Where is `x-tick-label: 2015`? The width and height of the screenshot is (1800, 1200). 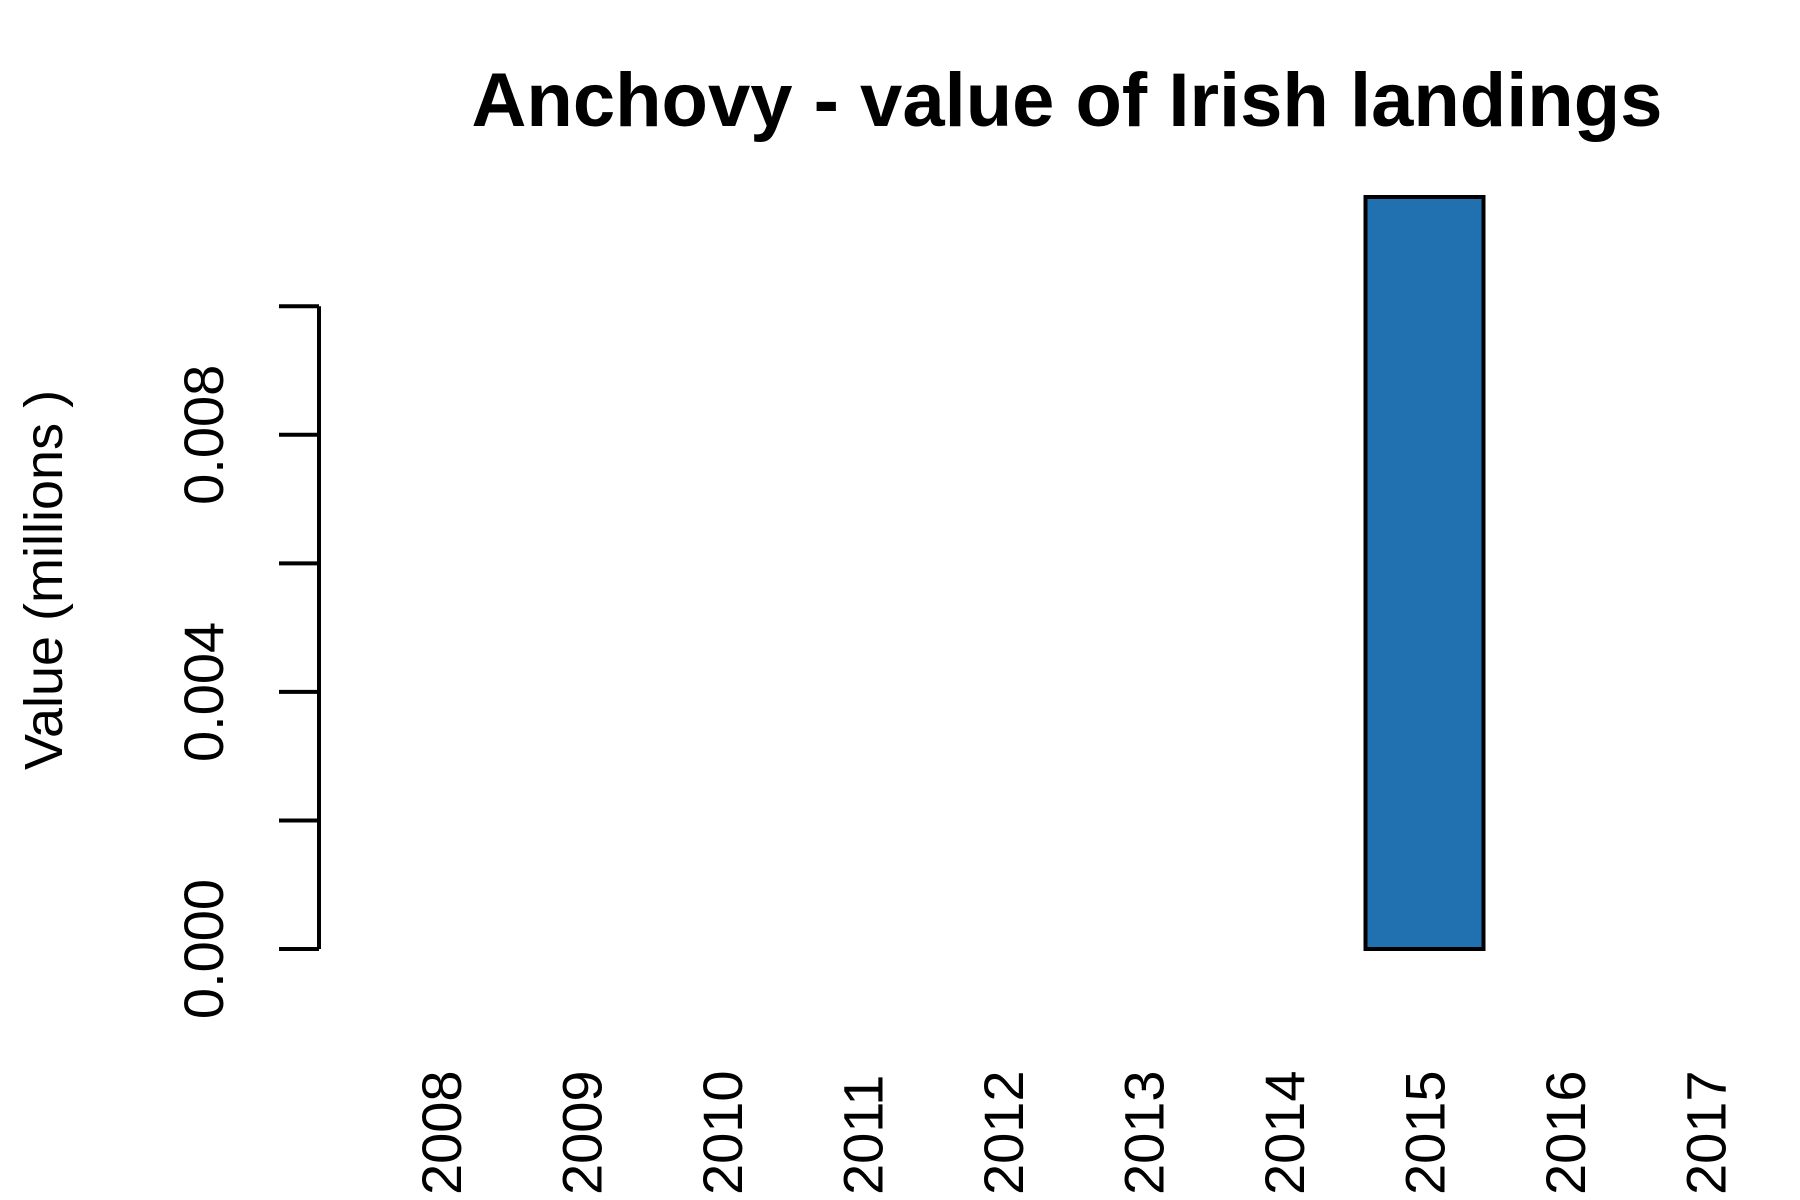
x-tick-label: 2015 is located at coordinates (1425, 1132).